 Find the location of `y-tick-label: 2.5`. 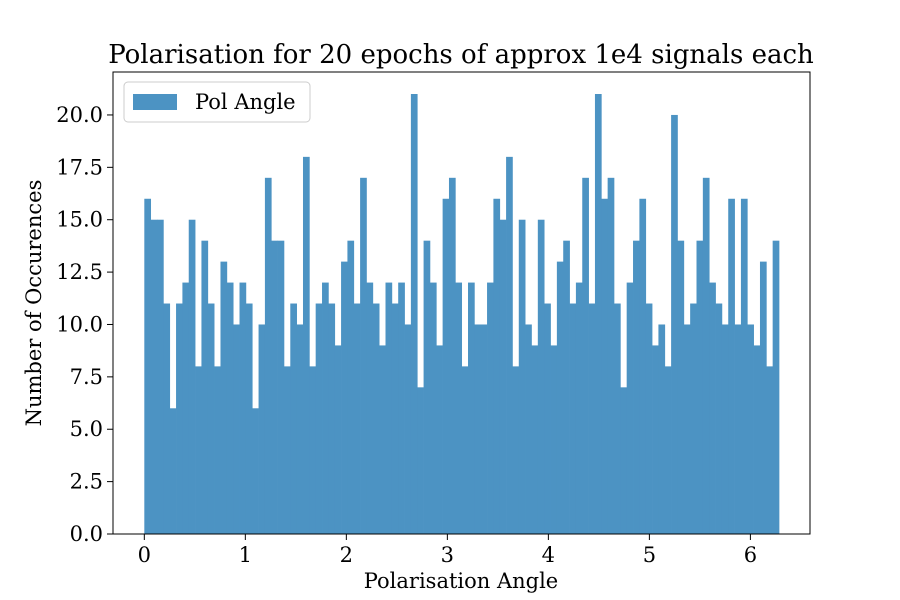

y-tick-label: 2.5 is located at coordinates (86, 482).